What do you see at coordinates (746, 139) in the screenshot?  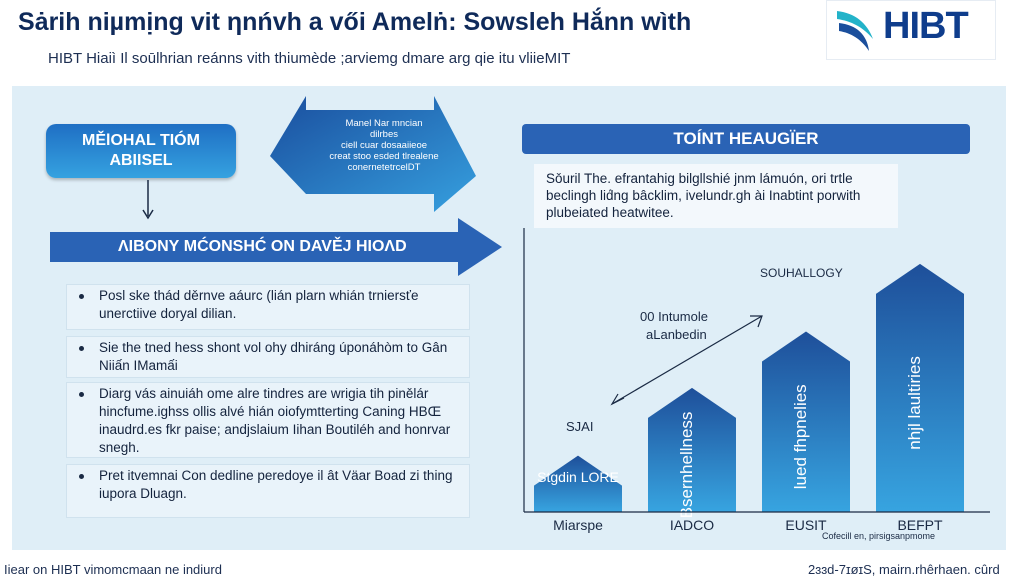 I see `chart-header: TOÍNT HEAUGÏER` at bounding box center [746, 139].